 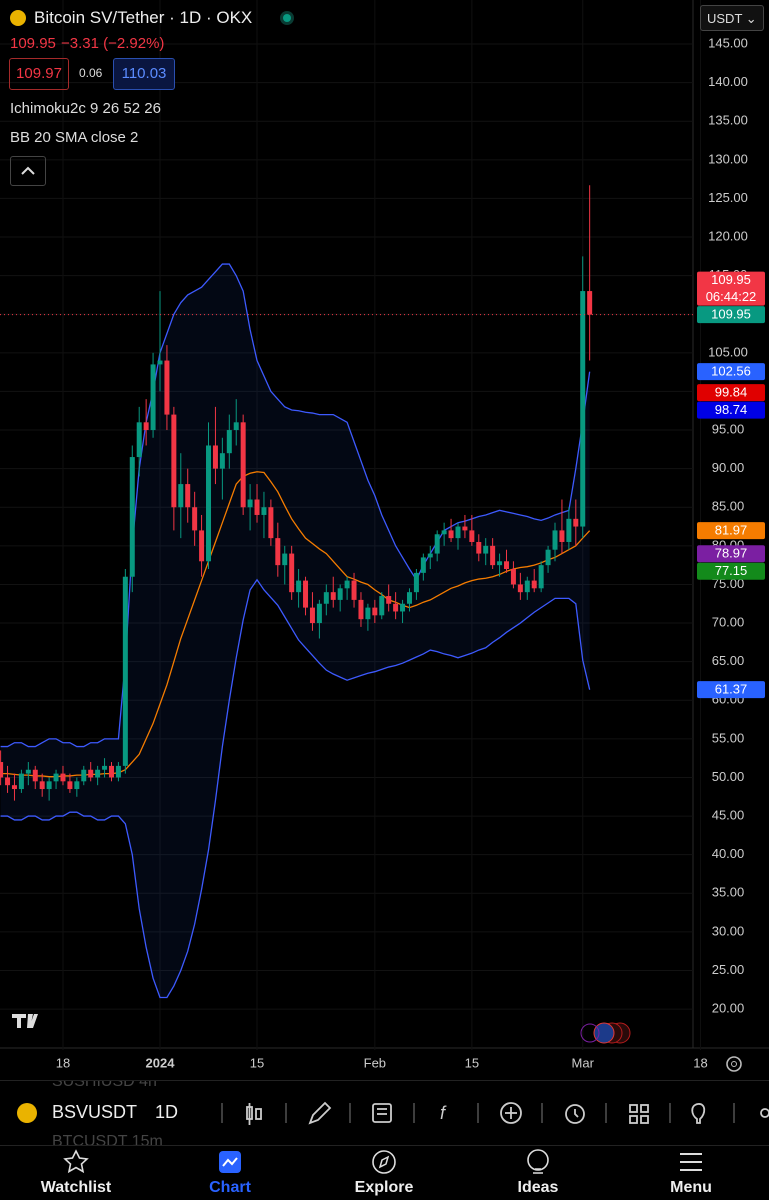 What do you see at coordinates (230, 1187) in the screenshot?
I see `nav-item: Chart` at bounding box center [230, 1187].